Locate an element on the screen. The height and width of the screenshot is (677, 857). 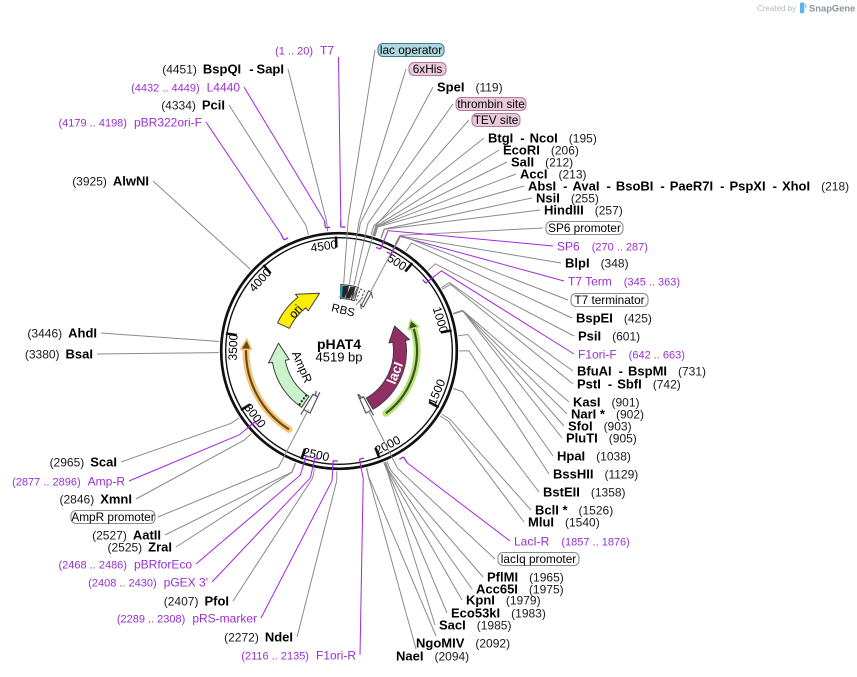
svg-text: SP6 promoter is located at coordinates (584, 228).